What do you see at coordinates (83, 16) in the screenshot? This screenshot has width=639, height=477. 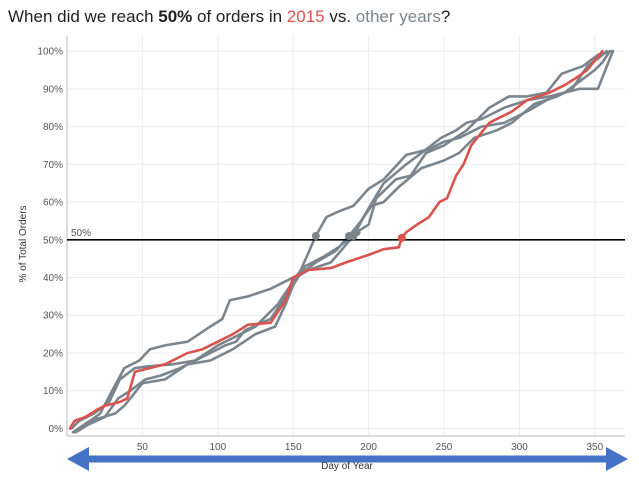 I see `title-part-1: When did we reach` at bounding box center [83, 16].